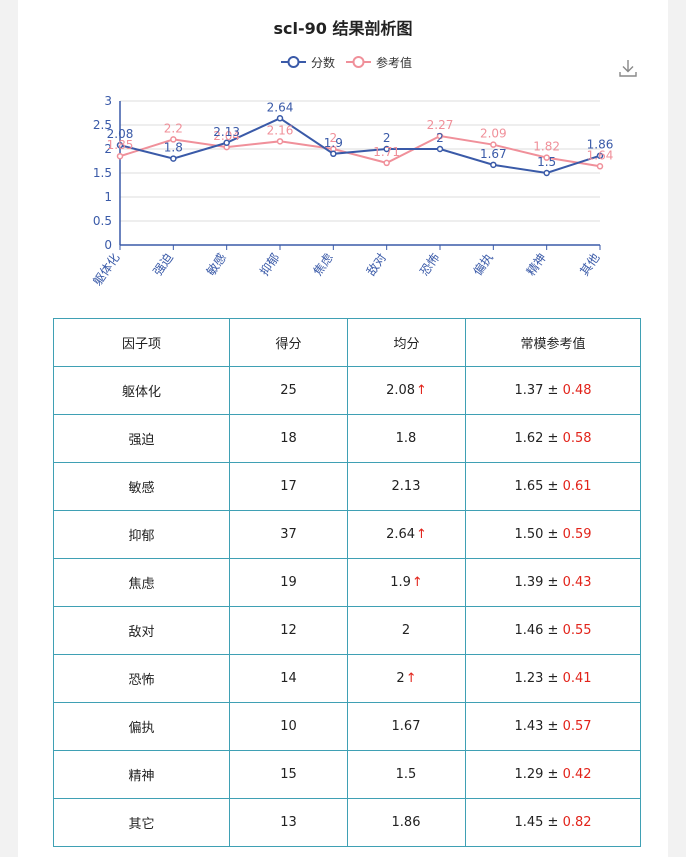 This screenshot has width=686, height=857. What do you see at coordinates (536, 390) in the screenshot?
I see `factor-norm-mean: 1.37 ±` at bounding box center [536, 390].